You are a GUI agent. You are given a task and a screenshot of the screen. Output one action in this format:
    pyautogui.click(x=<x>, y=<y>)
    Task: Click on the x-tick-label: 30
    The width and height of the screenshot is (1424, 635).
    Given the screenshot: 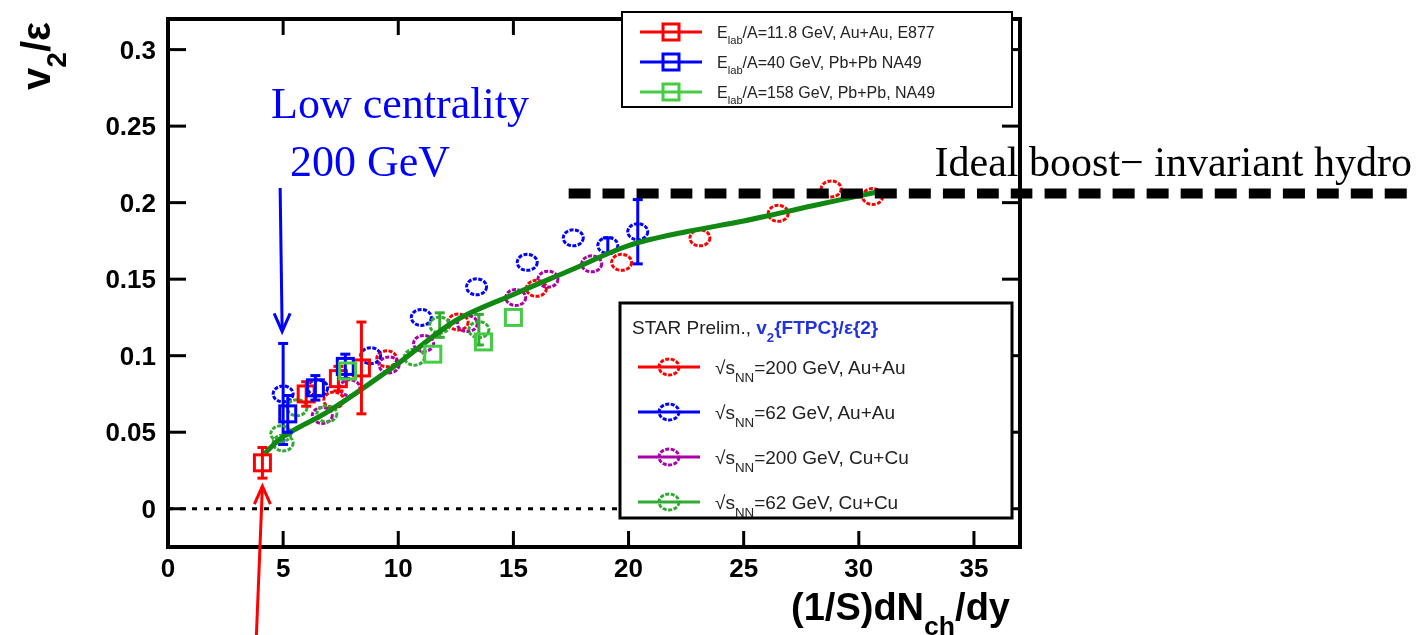 What is the action you would take?
    pyautogui.click(x=859, y=568)
    